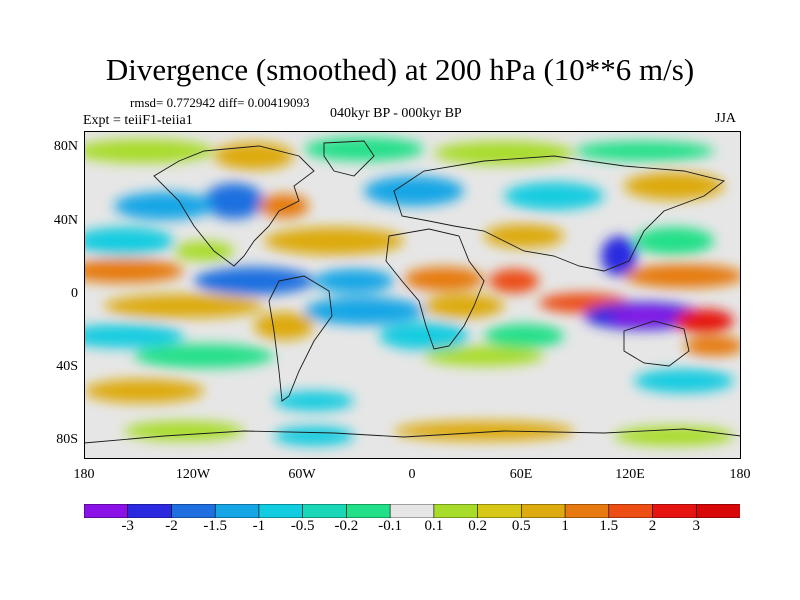  What do you see at coordinates (559, 213) in the screenshot?
I see `coastline-eurasia` at bounding box center [559, 213].